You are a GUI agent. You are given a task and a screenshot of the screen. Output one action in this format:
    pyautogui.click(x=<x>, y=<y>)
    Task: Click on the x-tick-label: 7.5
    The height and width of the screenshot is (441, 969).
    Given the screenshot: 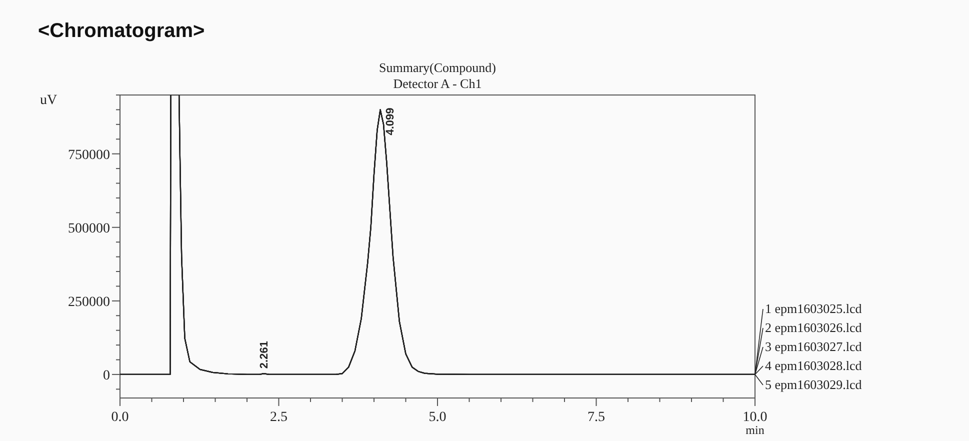 What is the action you would take?
    pyautogui.click(x=596, y=417)
    